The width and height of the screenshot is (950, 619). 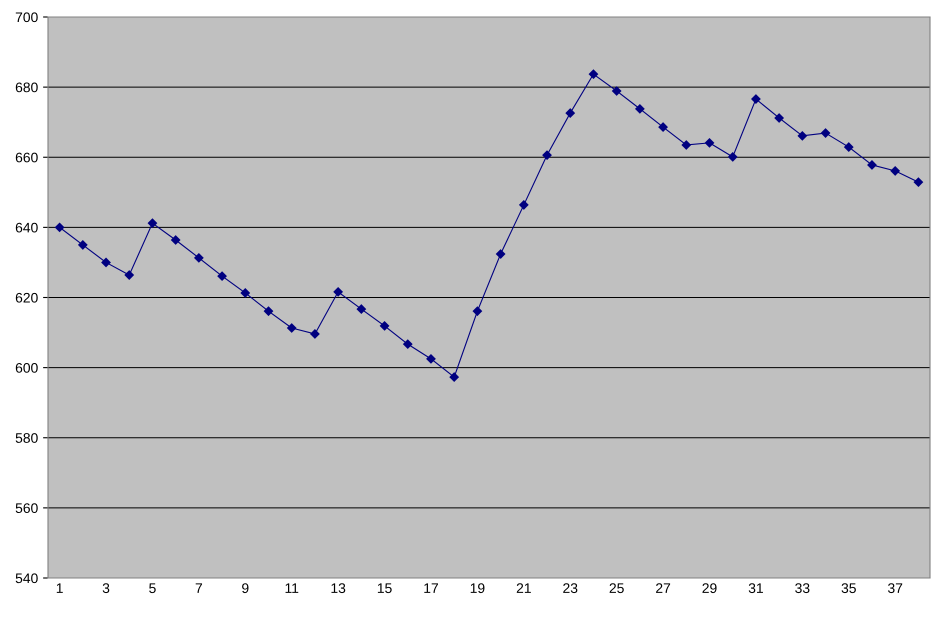 What do you see at coordinates (27, 578) in the screenshot?
I see `y-tick-label: 540` at bounding box center [27, 578].